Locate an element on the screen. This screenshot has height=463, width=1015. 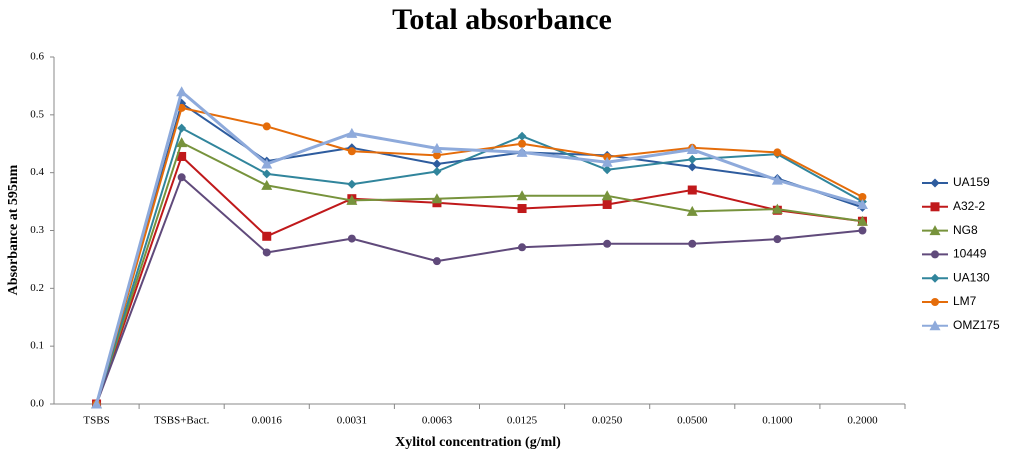
y-tick-label: 0.3 is located at coordinates (37, 230).